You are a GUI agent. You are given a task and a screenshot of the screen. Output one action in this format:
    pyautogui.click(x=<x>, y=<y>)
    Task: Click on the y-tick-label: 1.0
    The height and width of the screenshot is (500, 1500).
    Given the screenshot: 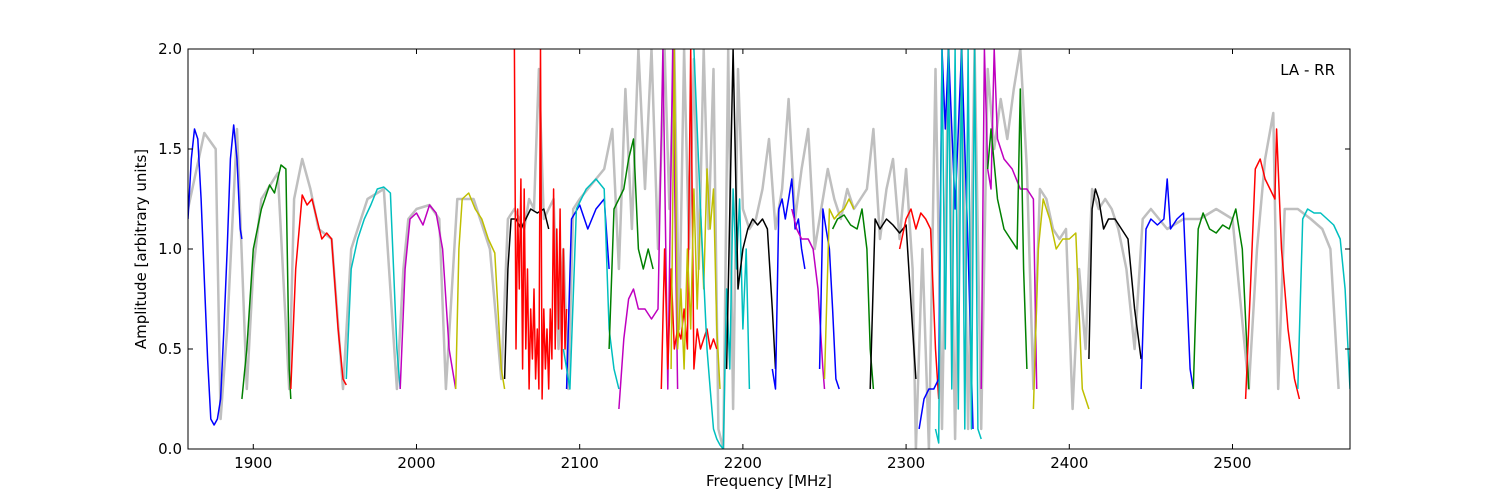 What is the action you would take?
    pyautogui.click(x=170, y=249)
    